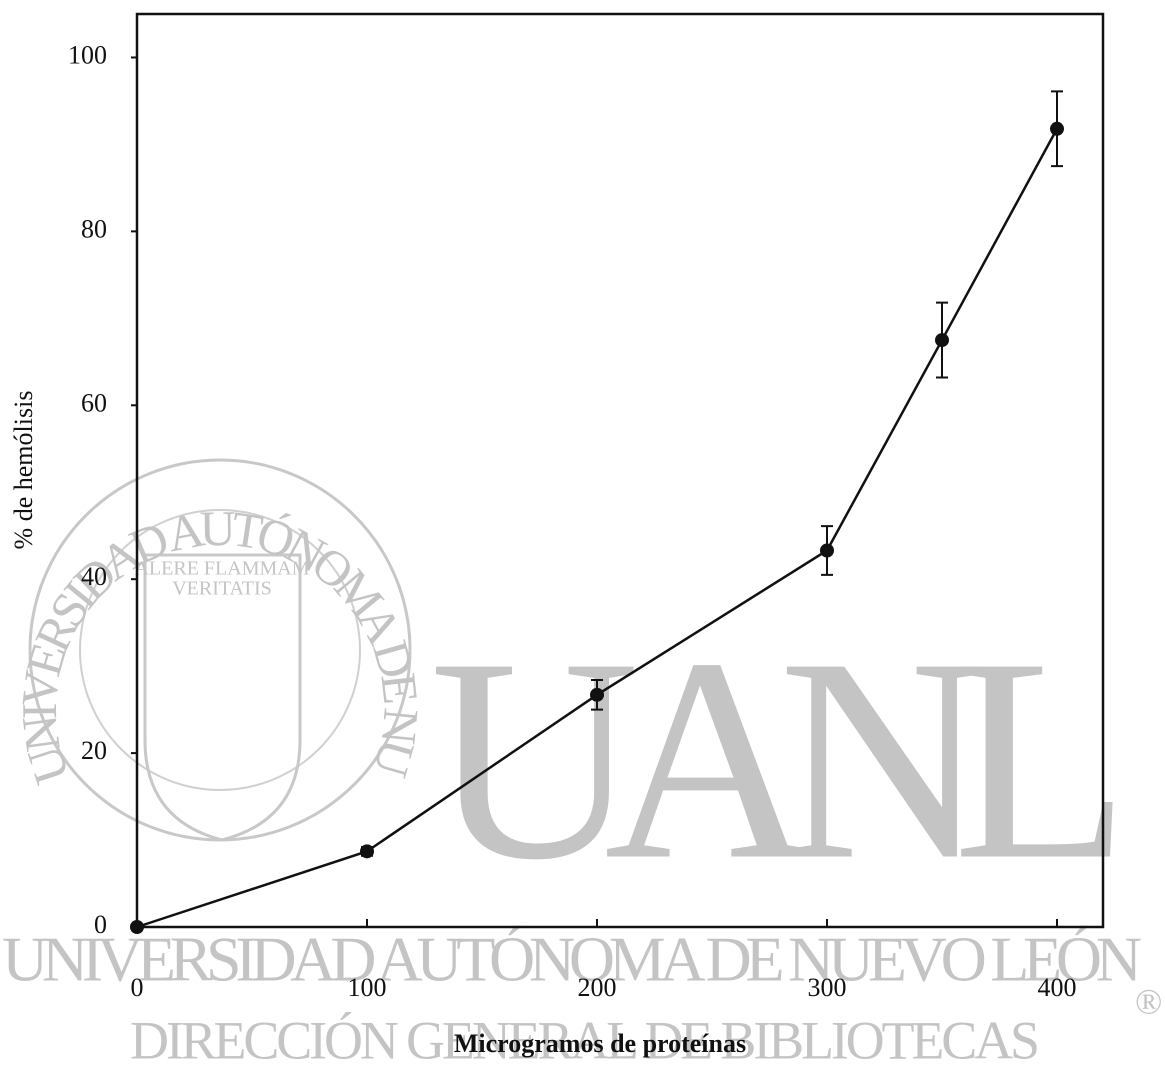 The image size is (1165, 1070). What do you see at coordinates (137, 987) in the screenshot?
I see `x-tick-label: 0` at bounding box center [137, 987].